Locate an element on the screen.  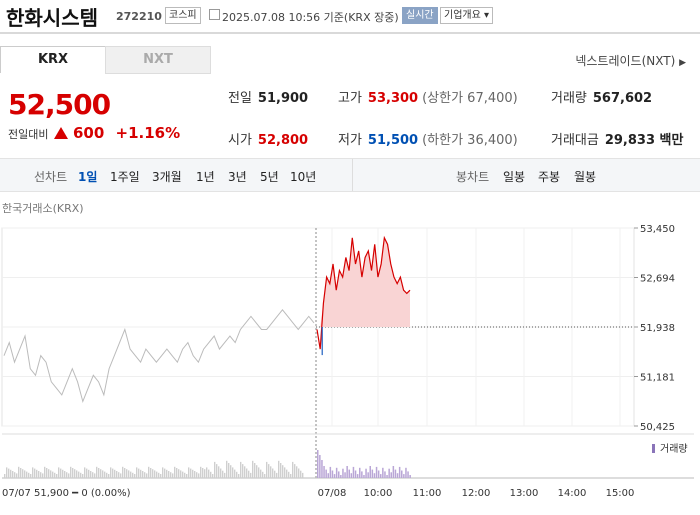
period-5y: 5년 is located at coordinates (269, 177).